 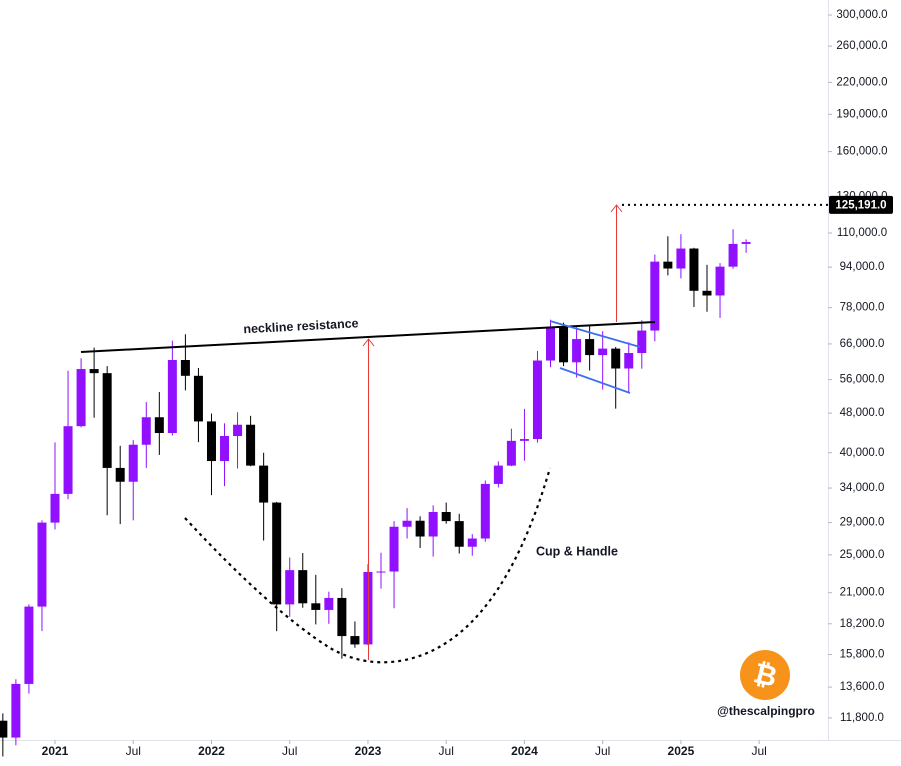 What do you see at coordinates (862, 655) in the screenshot?
I see `y-tick-label: 15,800.0` at bounding box center [862, 655].